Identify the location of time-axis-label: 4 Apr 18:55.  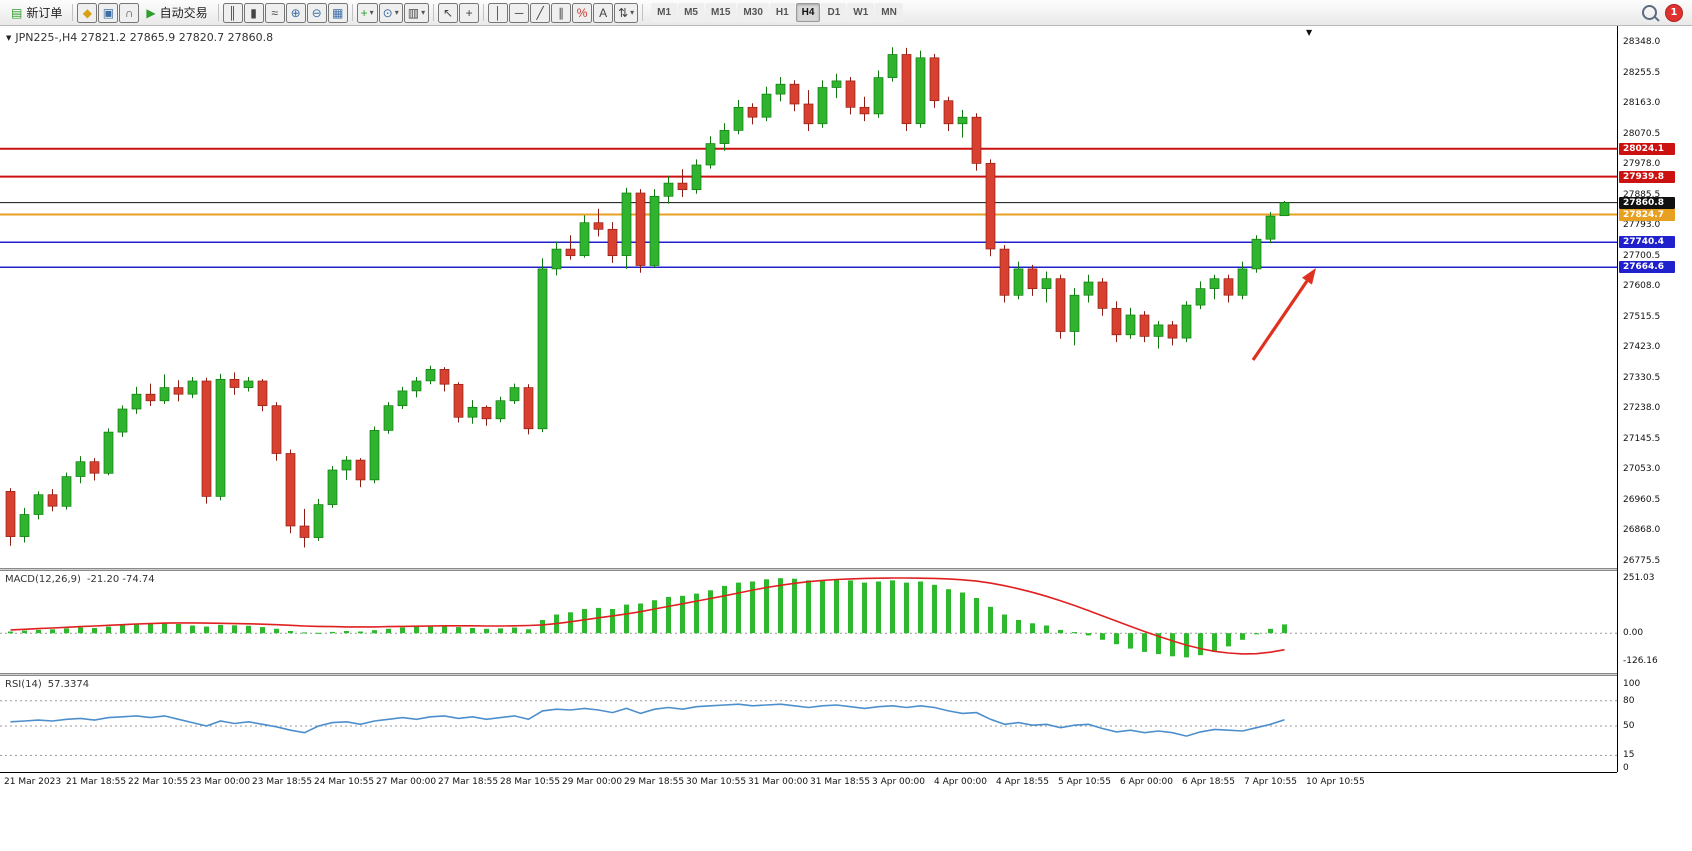
(1022, 782).